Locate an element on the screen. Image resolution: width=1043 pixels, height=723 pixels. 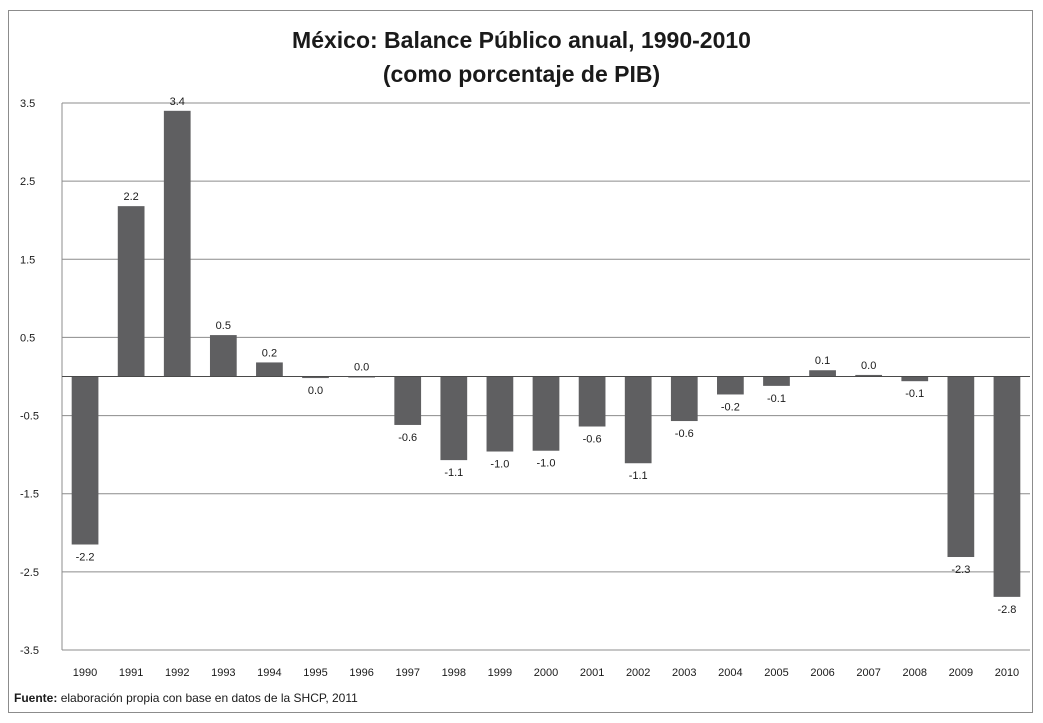
source-label: Fuente: is located at coordinates (36, 698).